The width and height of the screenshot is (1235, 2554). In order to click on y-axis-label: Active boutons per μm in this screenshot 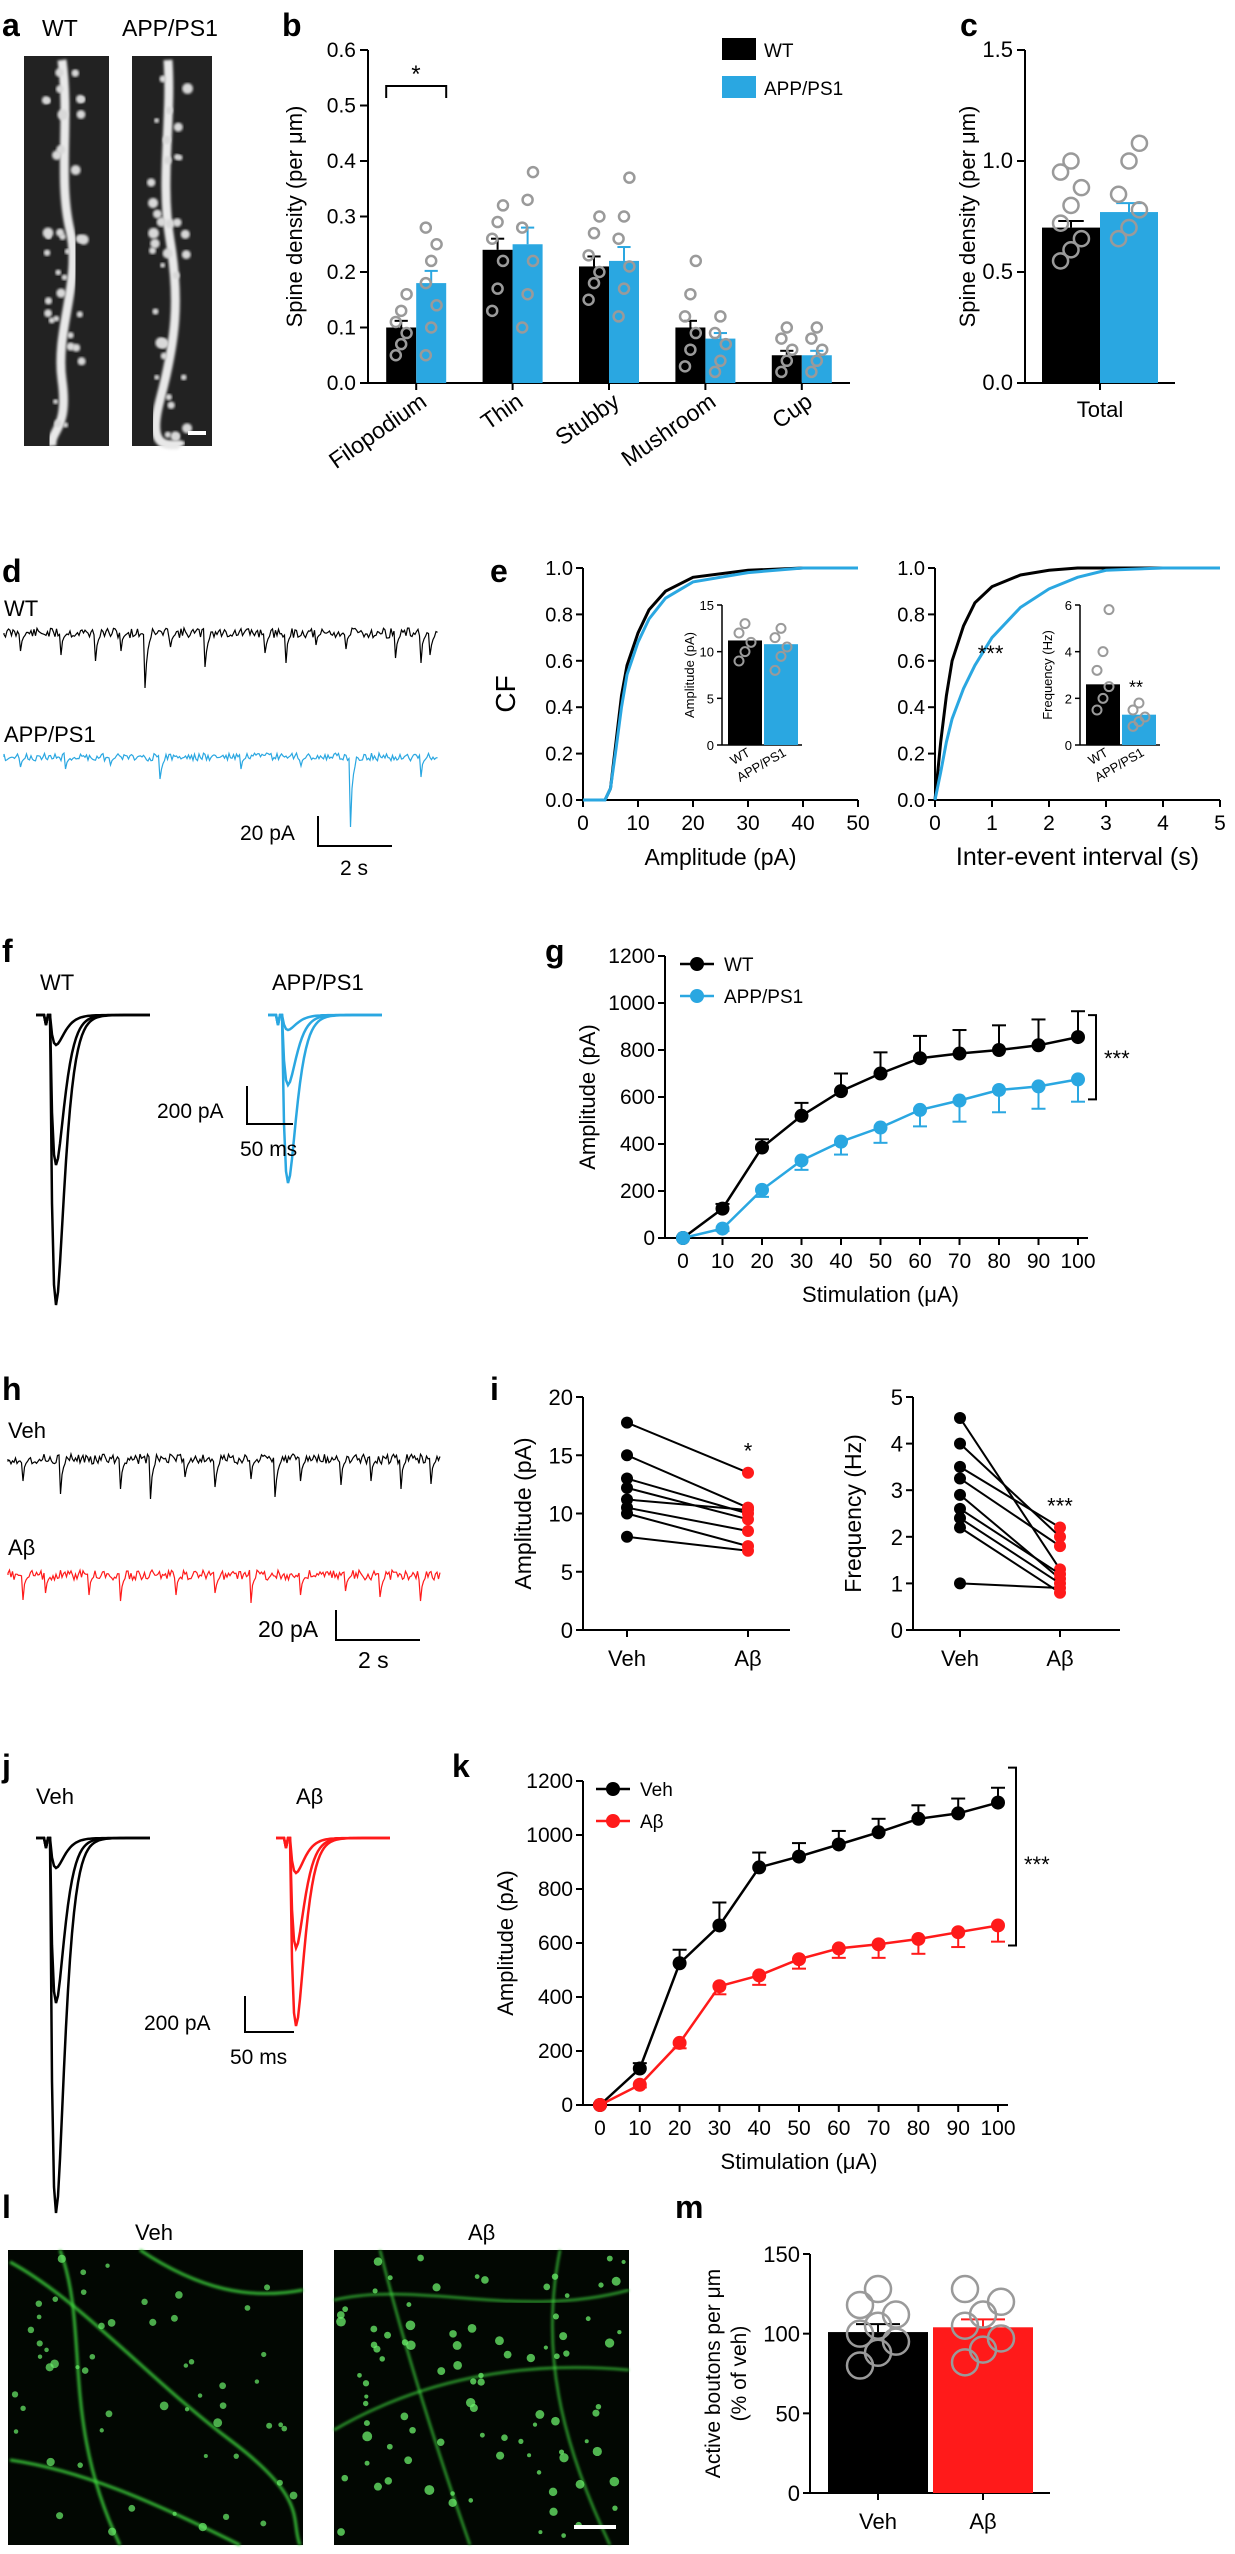, I will do `click(713, 2373)`.